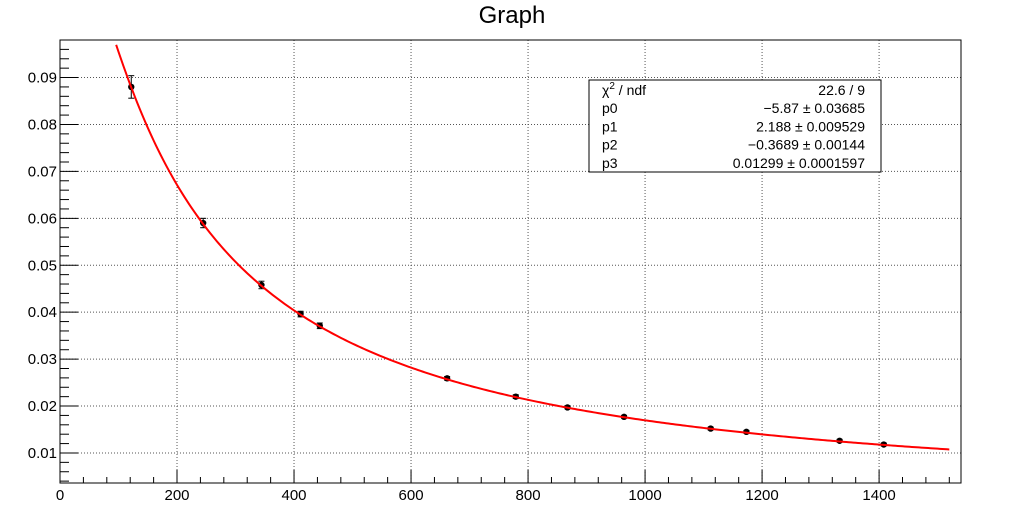 The height and width of the screenshot is (517, 1024). What do you see at coordinates (176, 495) in the screenshot?
I see `x-tick-label: 200` at bounding box center [176, 495].